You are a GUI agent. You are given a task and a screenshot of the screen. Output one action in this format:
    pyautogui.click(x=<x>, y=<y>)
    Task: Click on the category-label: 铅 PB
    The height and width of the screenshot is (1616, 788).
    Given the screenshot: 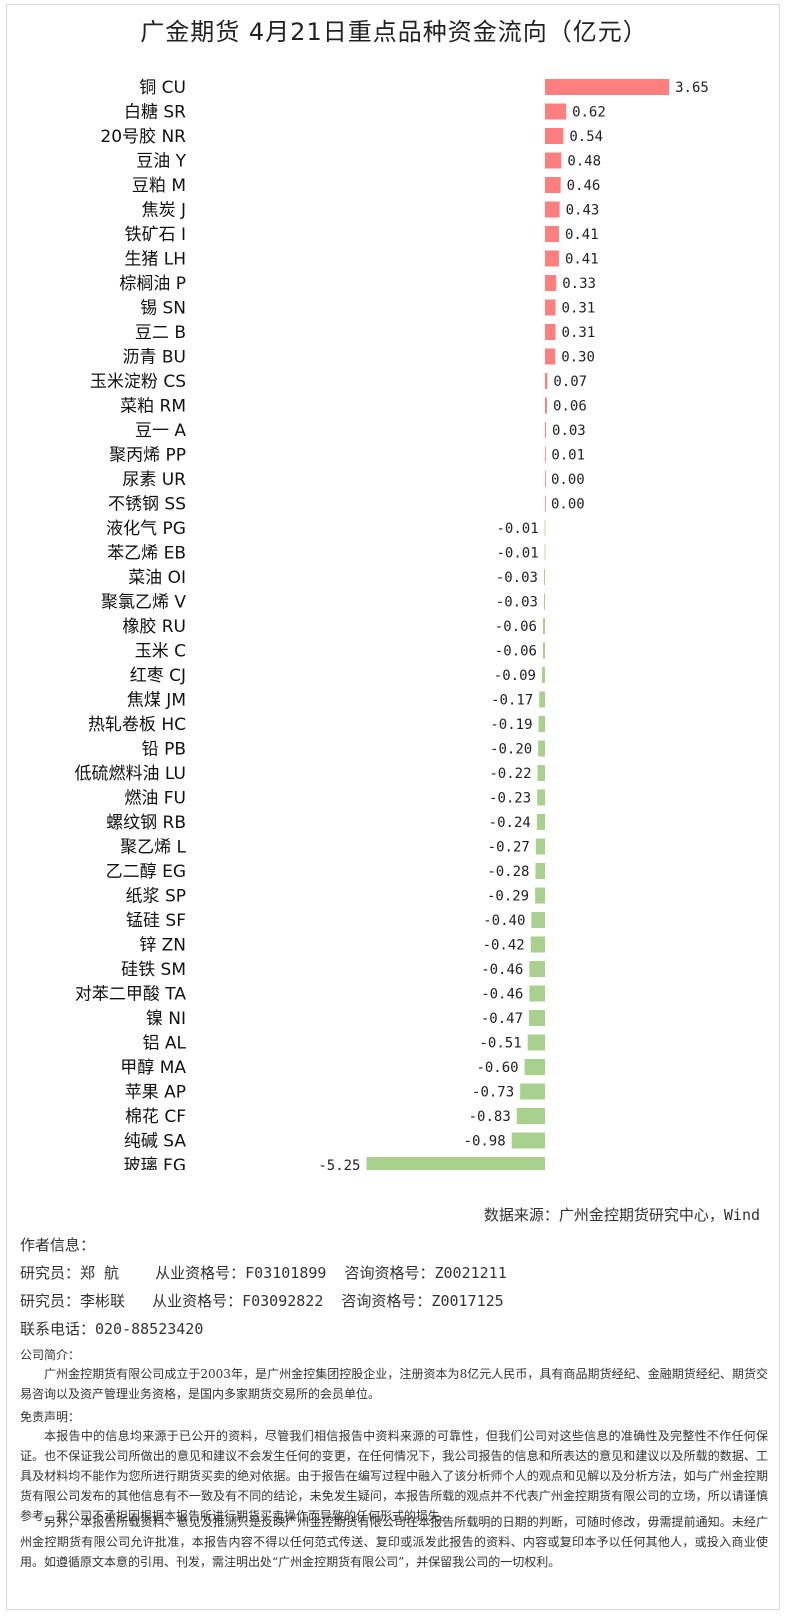 What is the action you would take?
    pyautogui.click(x=164, y=750)
    